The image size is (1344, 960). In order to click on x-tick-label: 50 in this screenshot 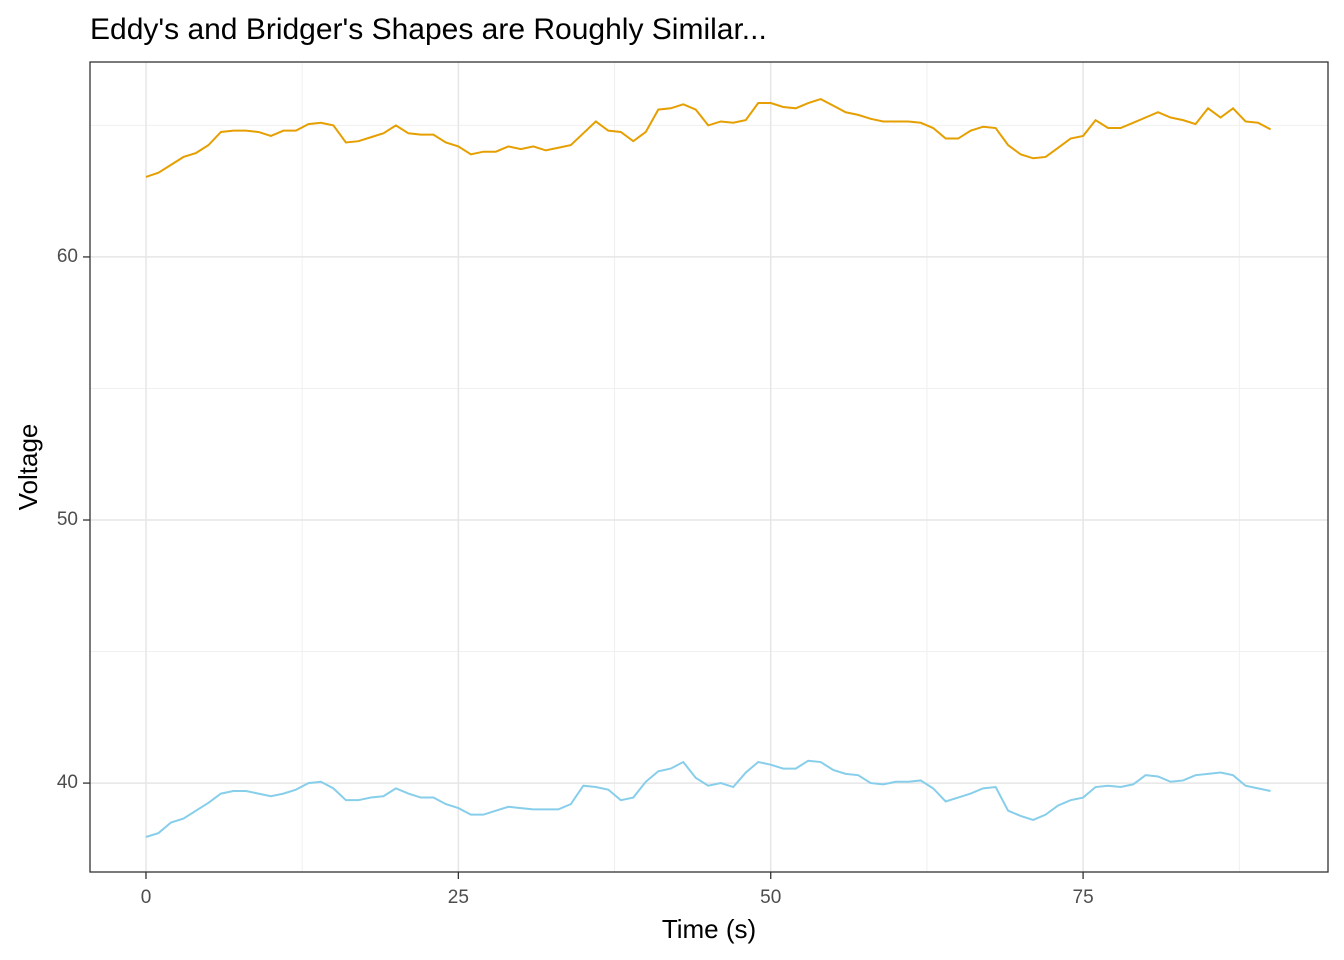, I will do `click(770, 897)`.